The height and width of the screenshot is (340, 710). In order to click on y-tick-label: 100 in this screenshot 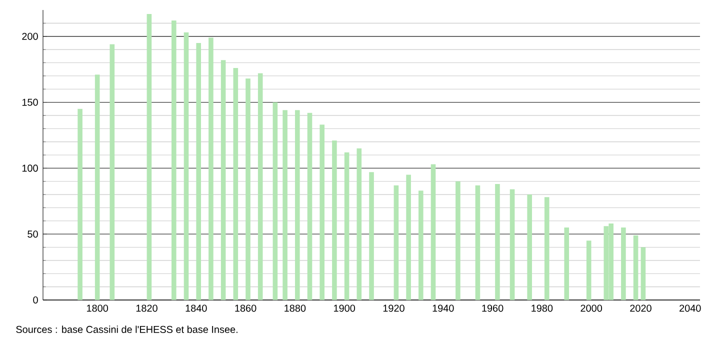, I will do `click(30, 168)`.